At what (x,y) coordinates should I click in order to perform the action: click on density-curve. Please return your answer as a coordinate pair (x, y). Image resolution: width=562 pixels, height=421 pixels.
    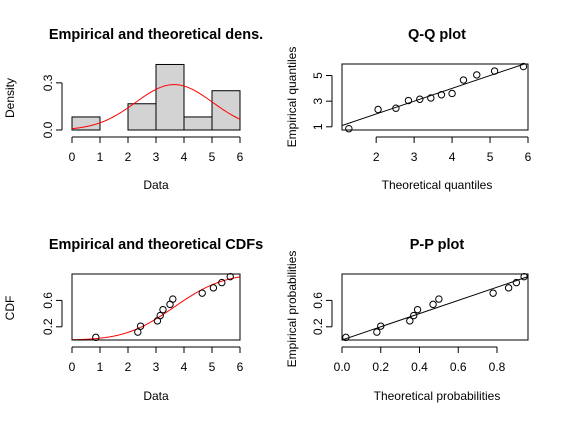
    Looking at the image, I should click on (156, 107).